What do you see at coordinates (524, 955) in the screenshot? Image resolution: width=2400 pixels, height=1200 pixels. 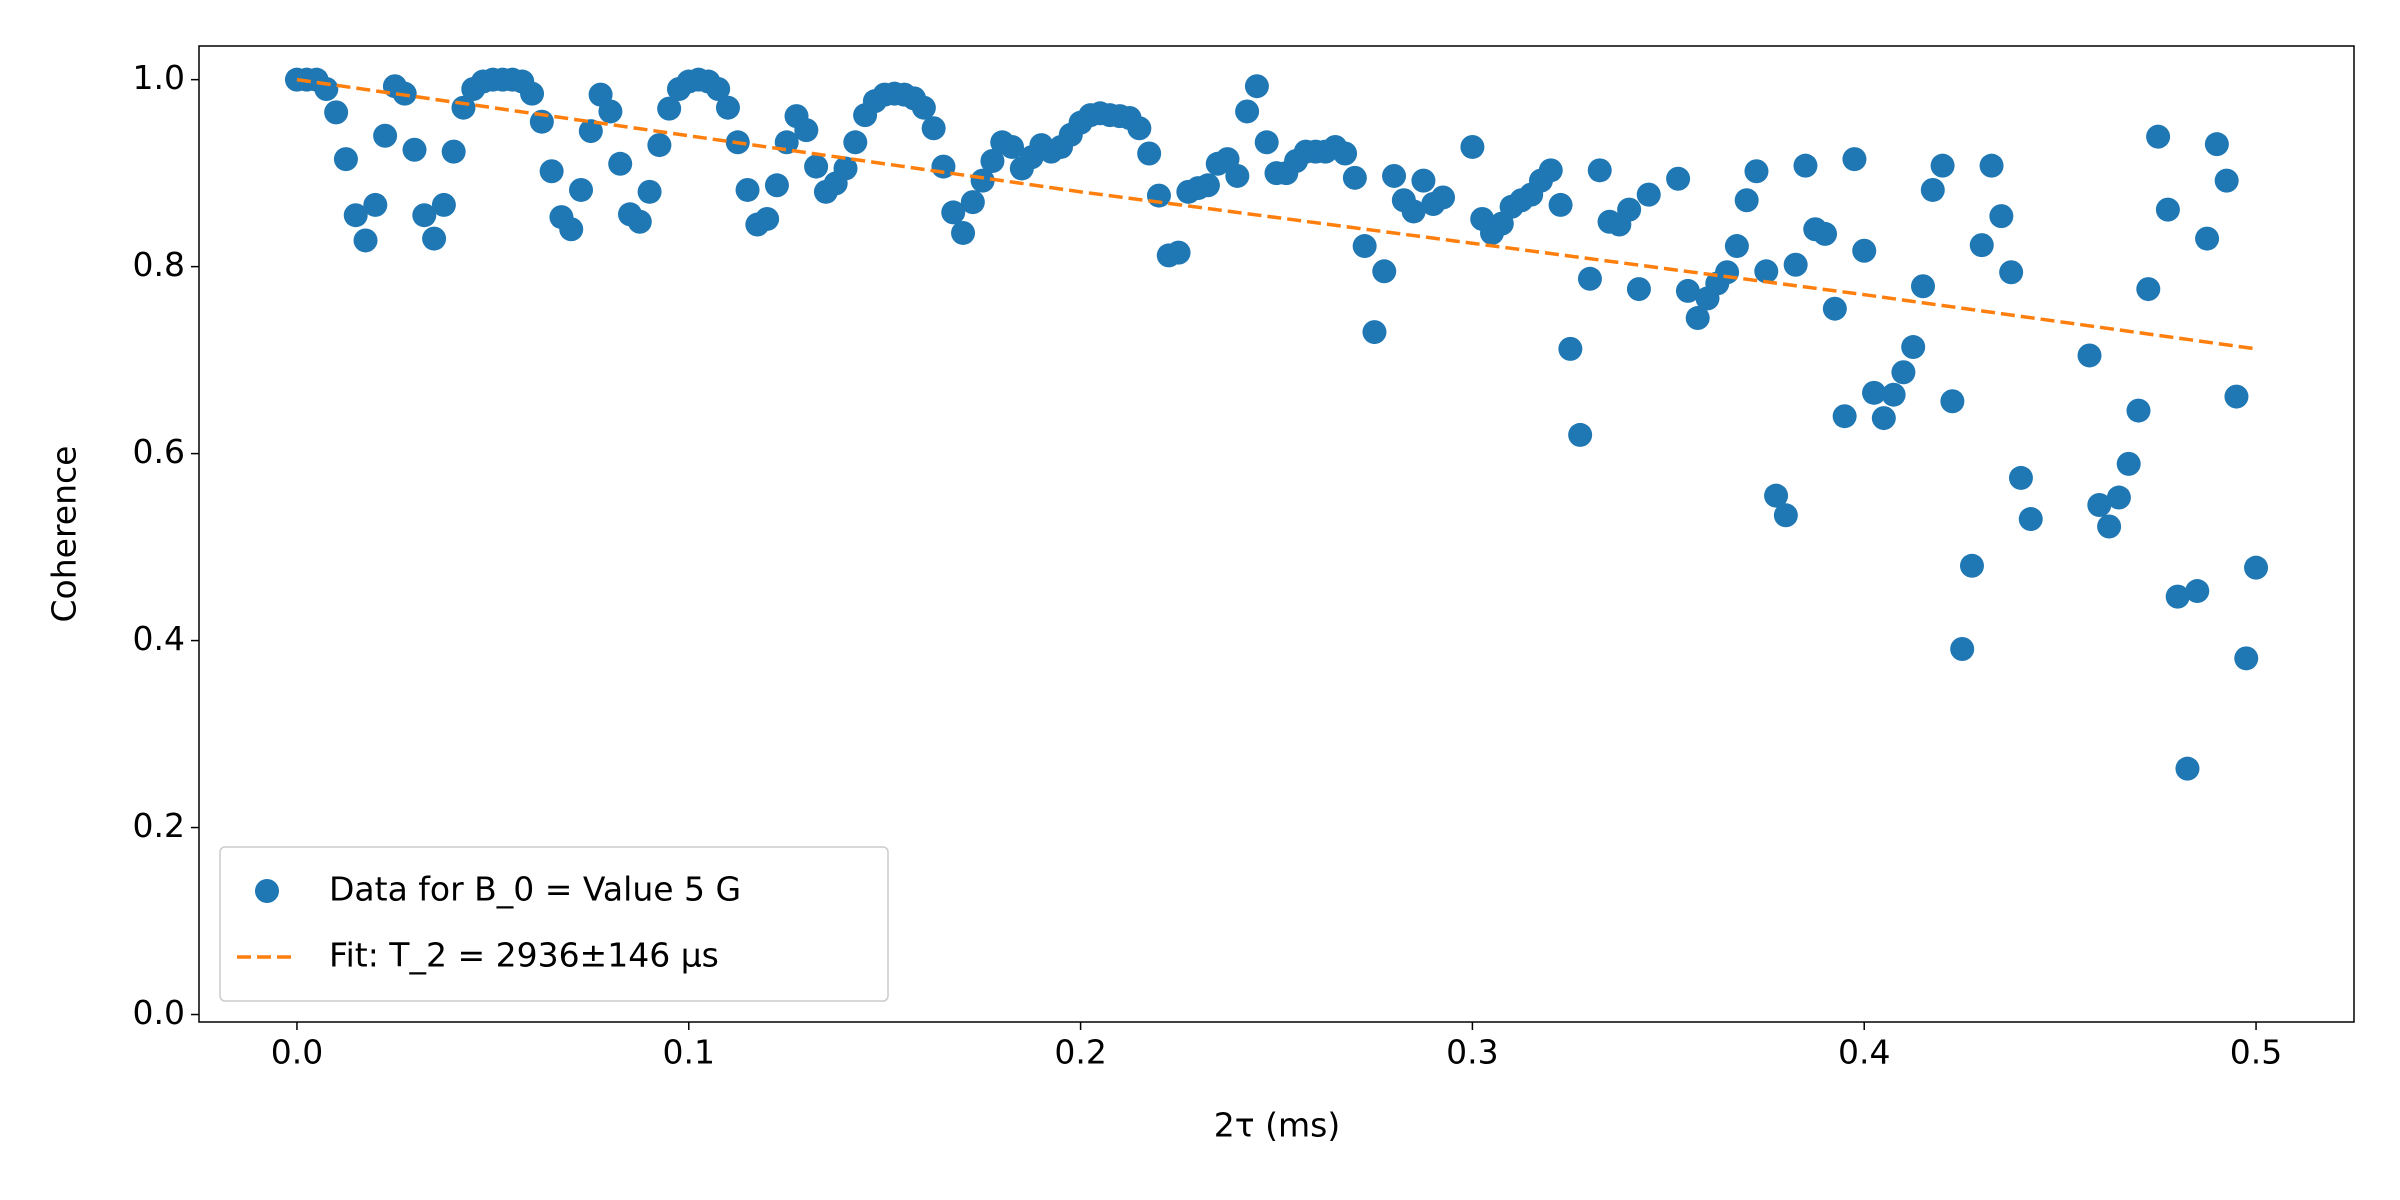 I see `legend-label: Fit: T_2 = 2936±146 μs` at bounding box center [524, 955].